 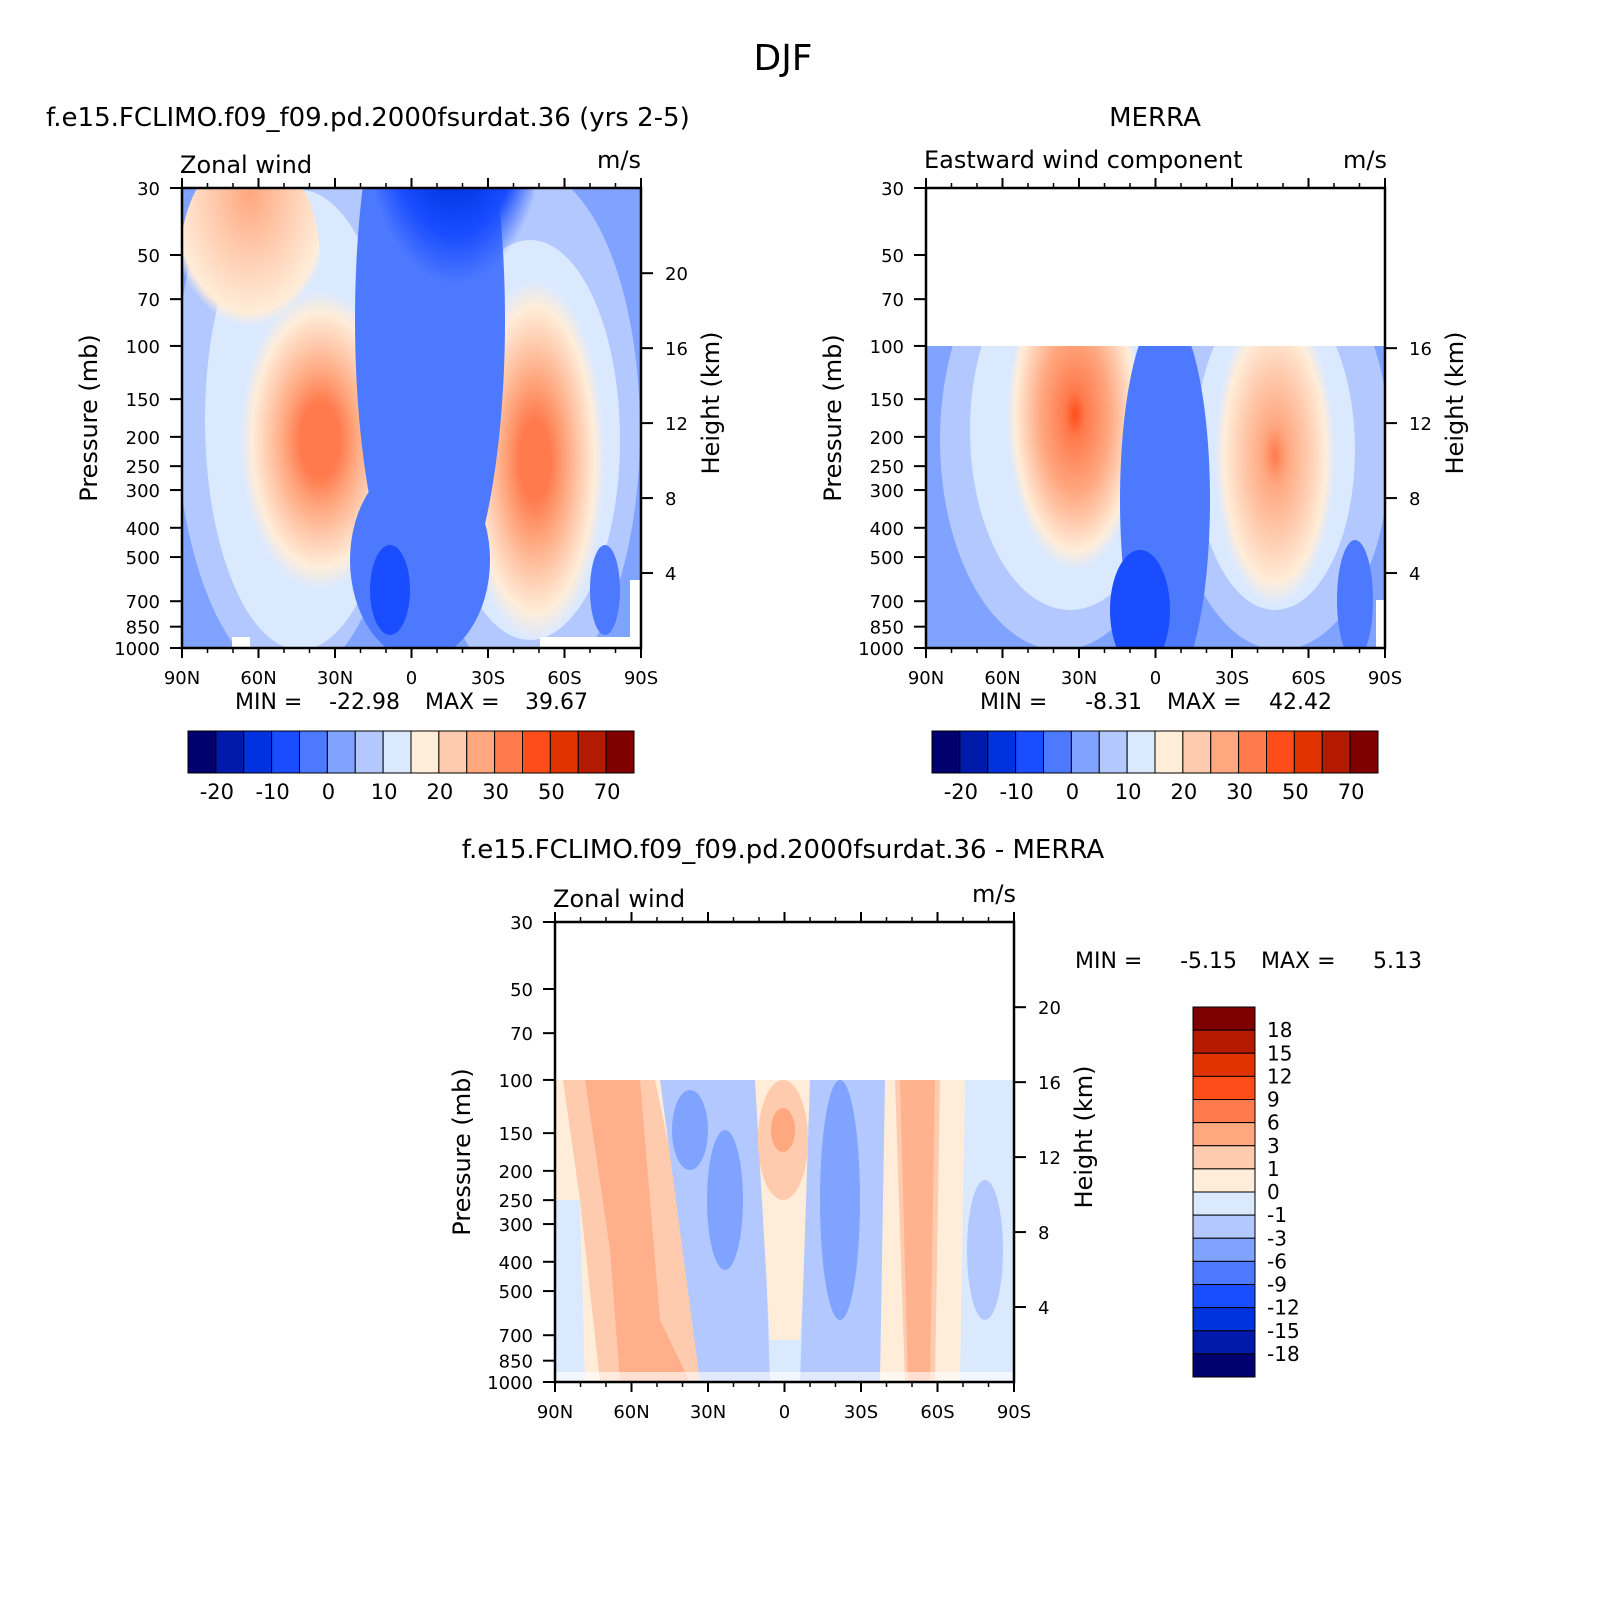 I want to click on y-tick-label: 1000, so click(x=137, y=649).